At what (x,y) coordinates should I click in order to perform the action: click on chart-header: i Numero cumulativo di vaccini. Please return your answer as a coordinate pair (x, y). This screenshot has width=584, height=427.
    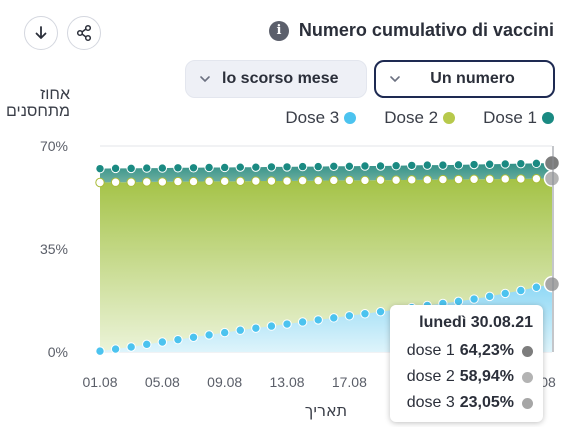
    Looking at the image, I should click on (411, 30).